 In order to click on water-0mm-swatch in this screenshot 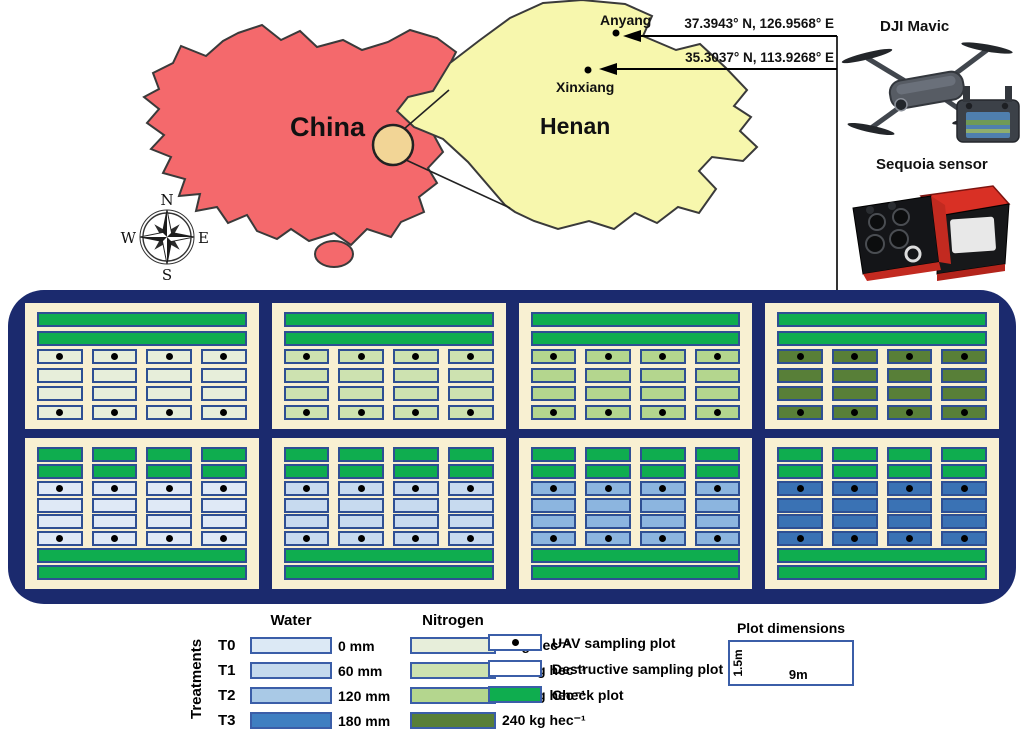, I will do `click(291, 645)`.